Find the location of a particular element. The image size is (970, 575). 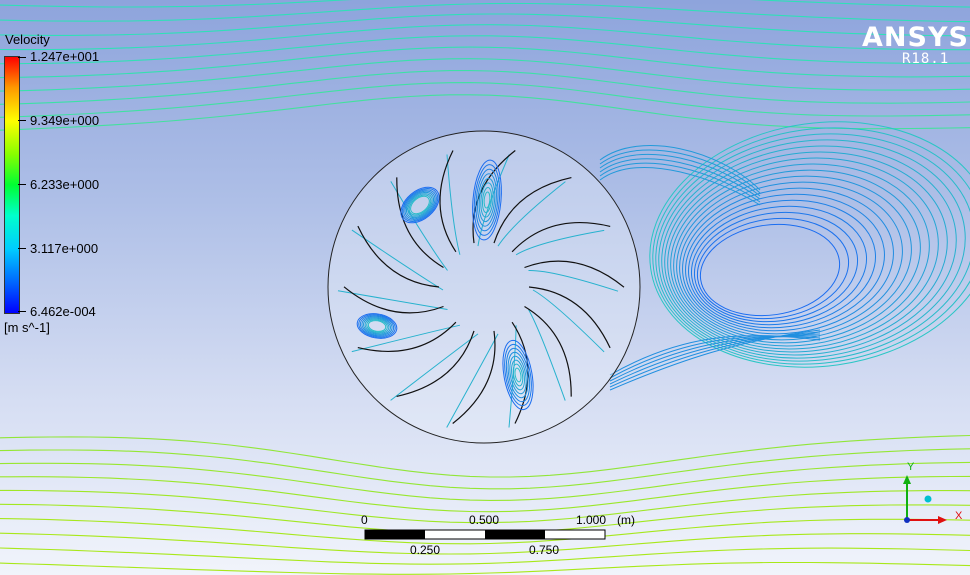

rotor-internal-streamlines is located at coordinates (478, 291).